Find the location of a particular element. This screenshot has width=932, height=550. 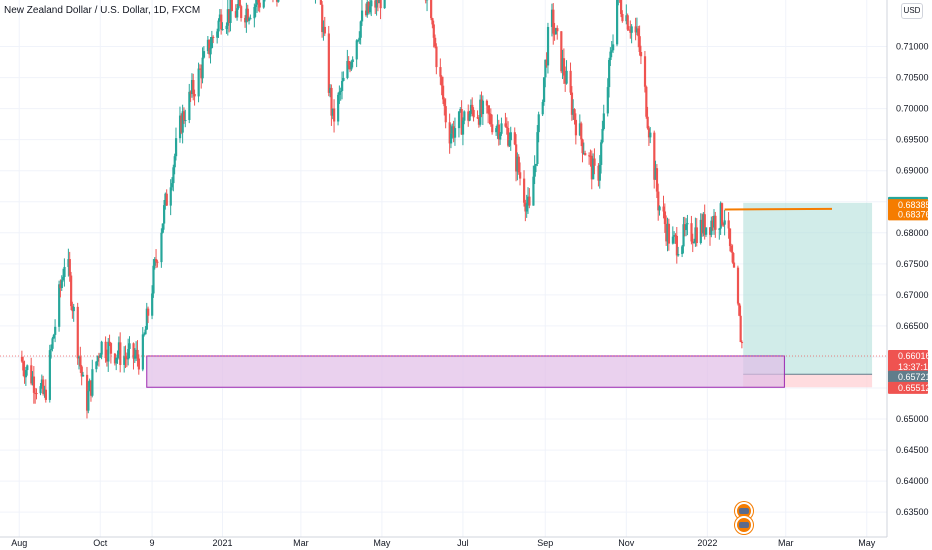

target-zone is located at coordinates (808, 288).